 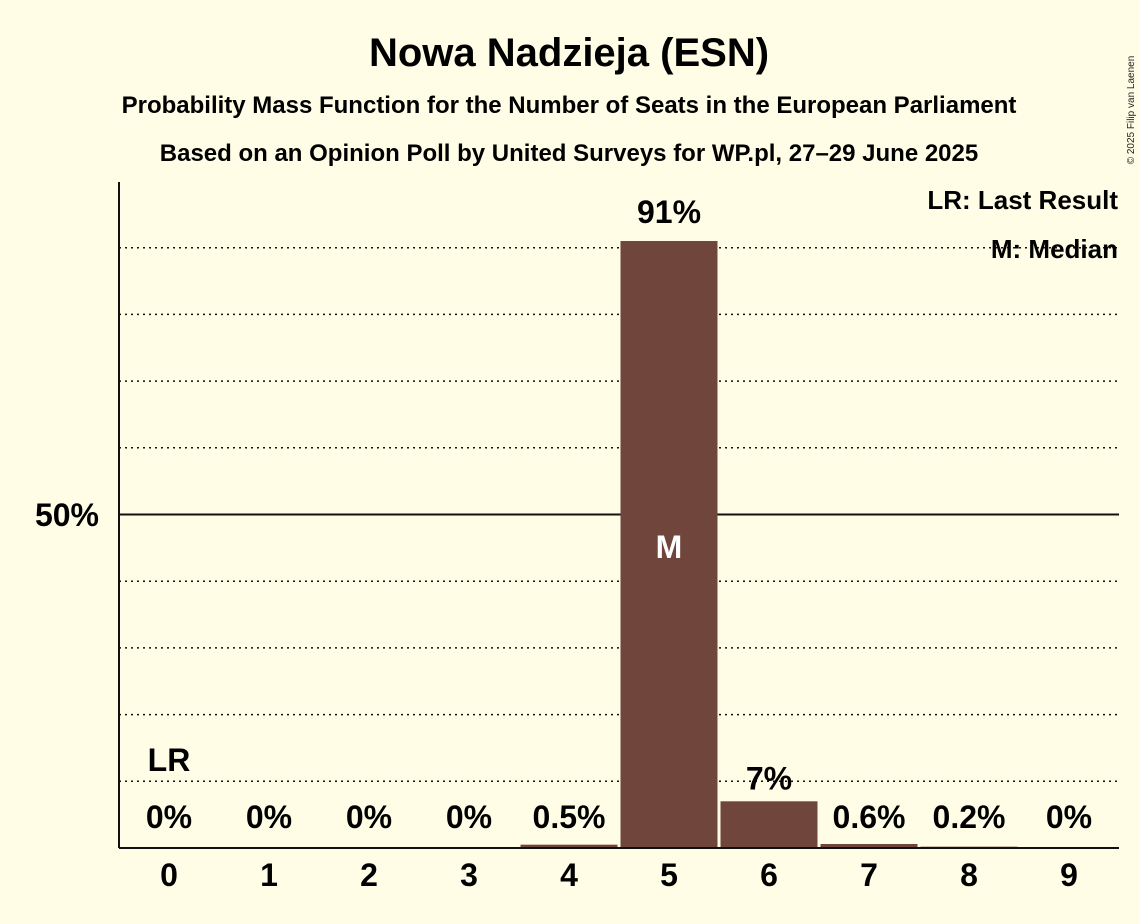 I want to click on x-tick-label-1: 1, so click(x=269, y=875).